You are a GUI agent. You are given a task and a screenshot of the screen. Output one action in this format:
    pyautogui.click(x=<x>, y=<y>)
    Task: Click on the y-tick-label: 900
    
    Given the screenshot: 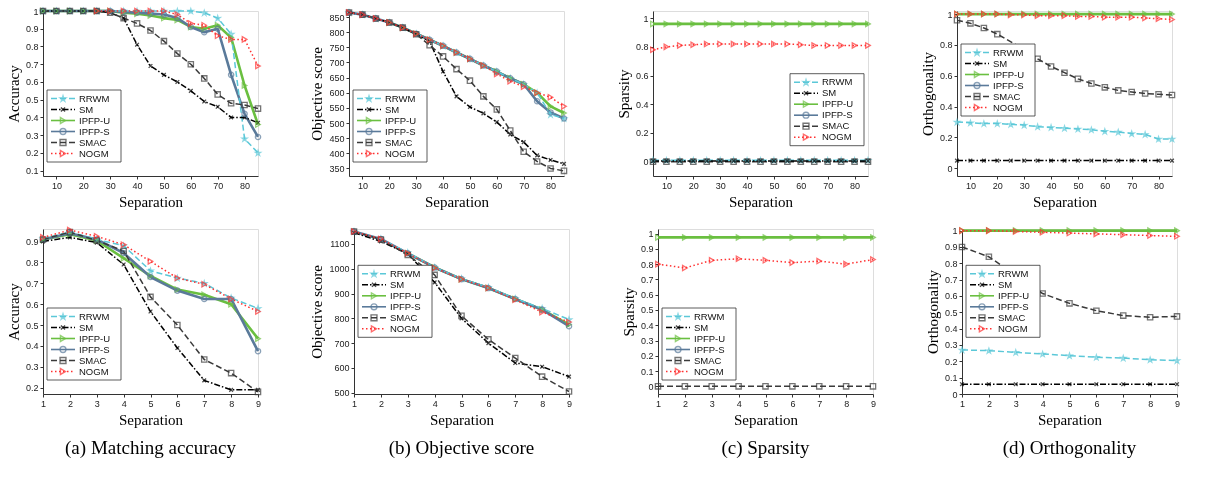 What is the action you would take?
    pyautogui.click(x=342, y=294)
    